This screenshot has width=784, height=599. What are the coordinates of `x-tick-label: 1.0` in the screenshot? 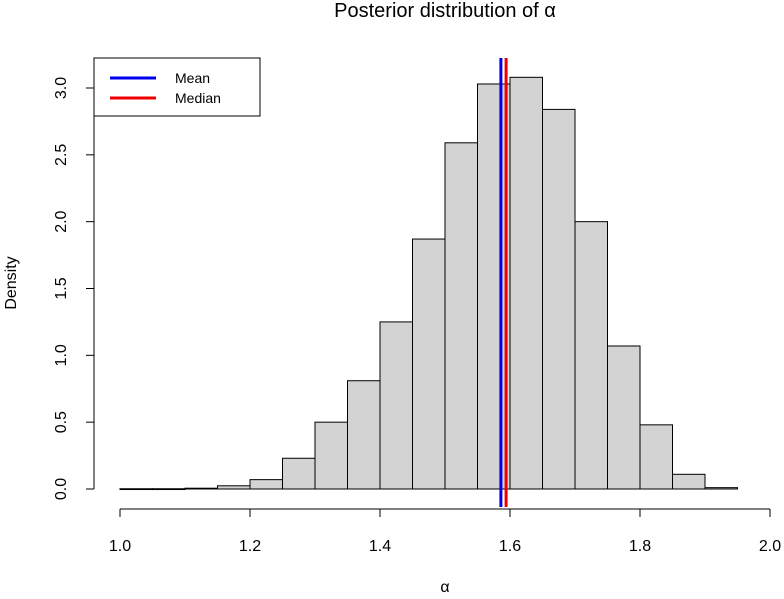 It's located at (120, 546).